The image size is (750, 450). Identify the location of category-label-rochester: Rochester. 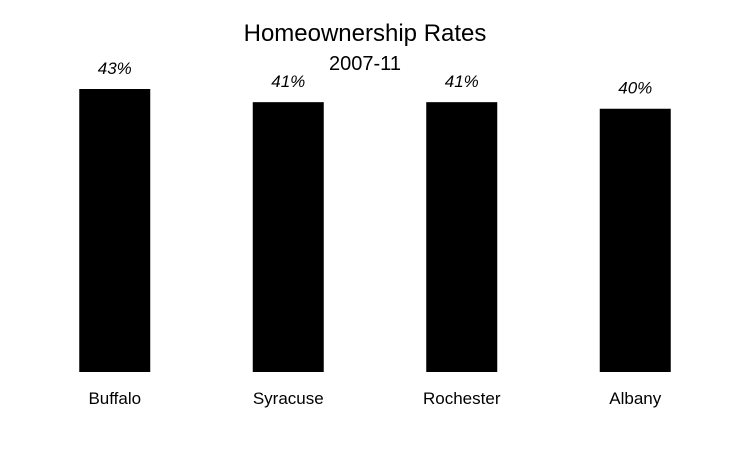
(462, 398).